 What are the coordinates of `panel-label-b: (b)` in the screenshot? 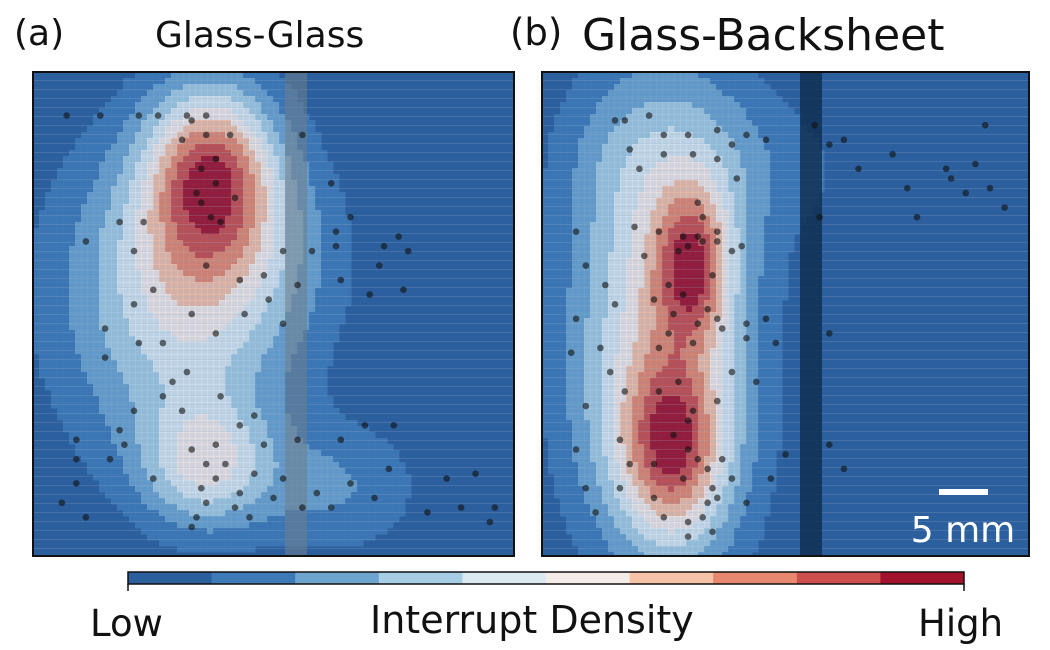 It's located at (536, 32).